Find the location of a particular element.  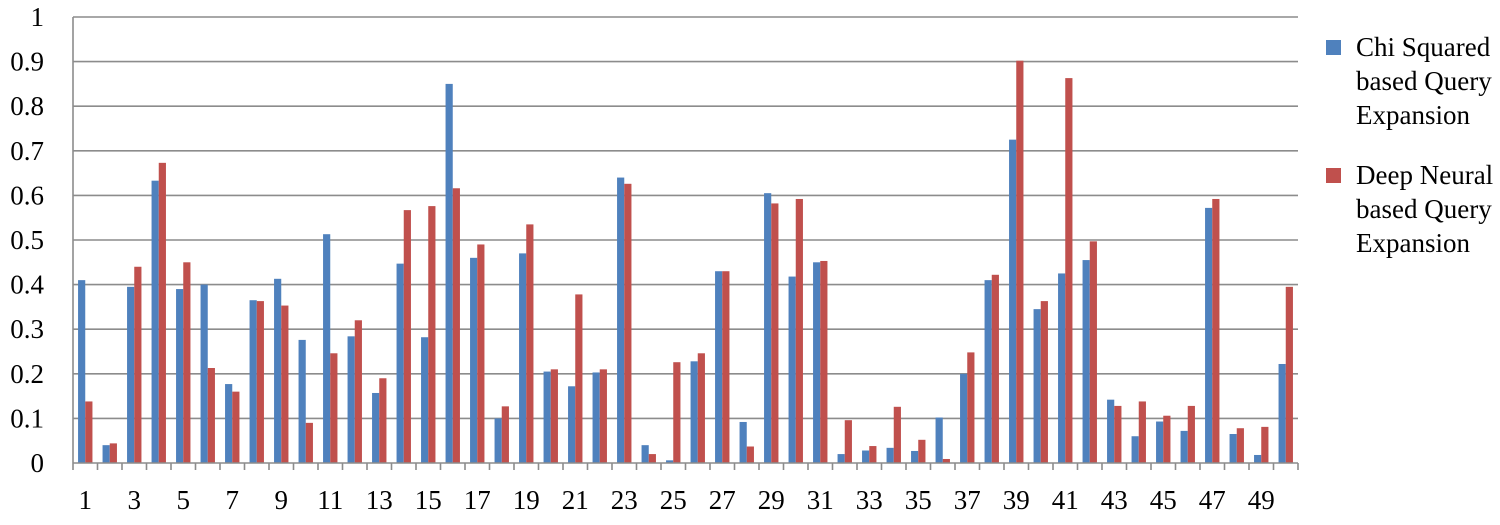

x-tick-label: 29 is located at coordinates (771, 500).